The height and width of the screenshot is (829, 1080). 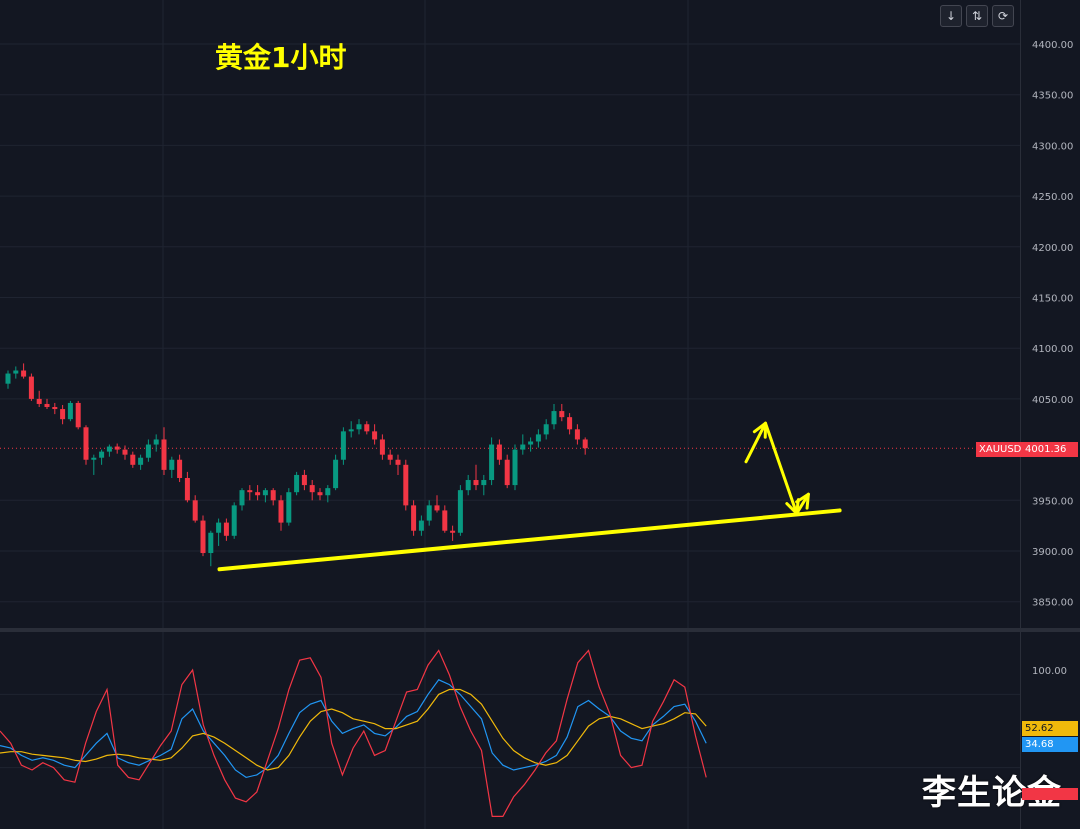 What do you see at coordinates (1052, 603) in the screenshot?
I see `y-tick-label: 3850.00` at bounding box center [1052, 603].